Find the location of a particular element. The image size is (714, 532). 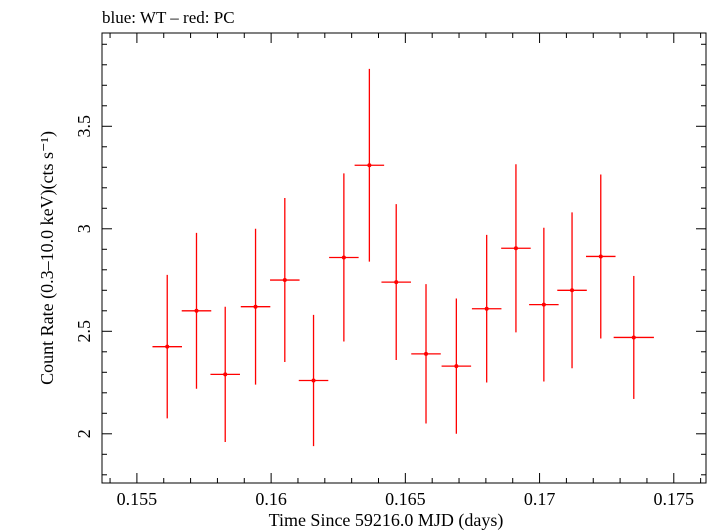

y-tick-label: 2 is located at coordinates (84, 433).